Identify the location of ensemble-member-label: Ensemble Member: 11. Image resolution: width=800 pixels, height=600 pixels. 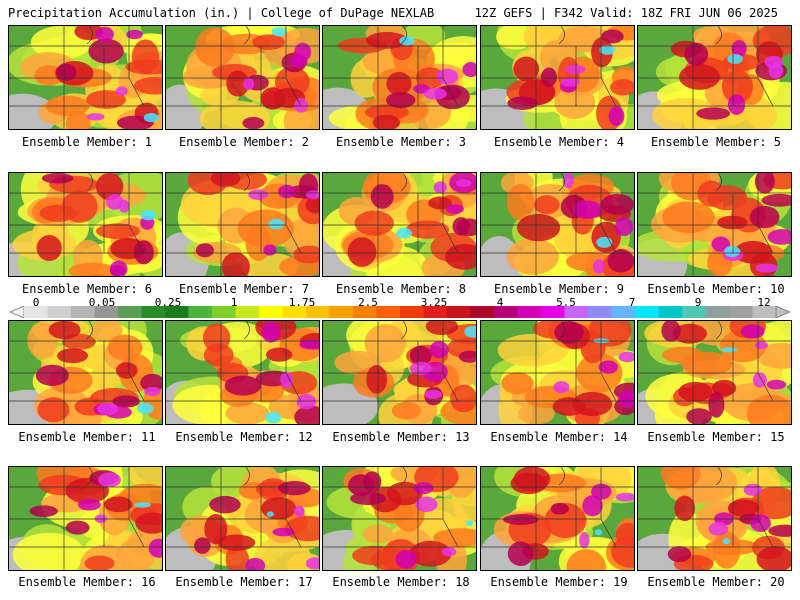
(87, 437).